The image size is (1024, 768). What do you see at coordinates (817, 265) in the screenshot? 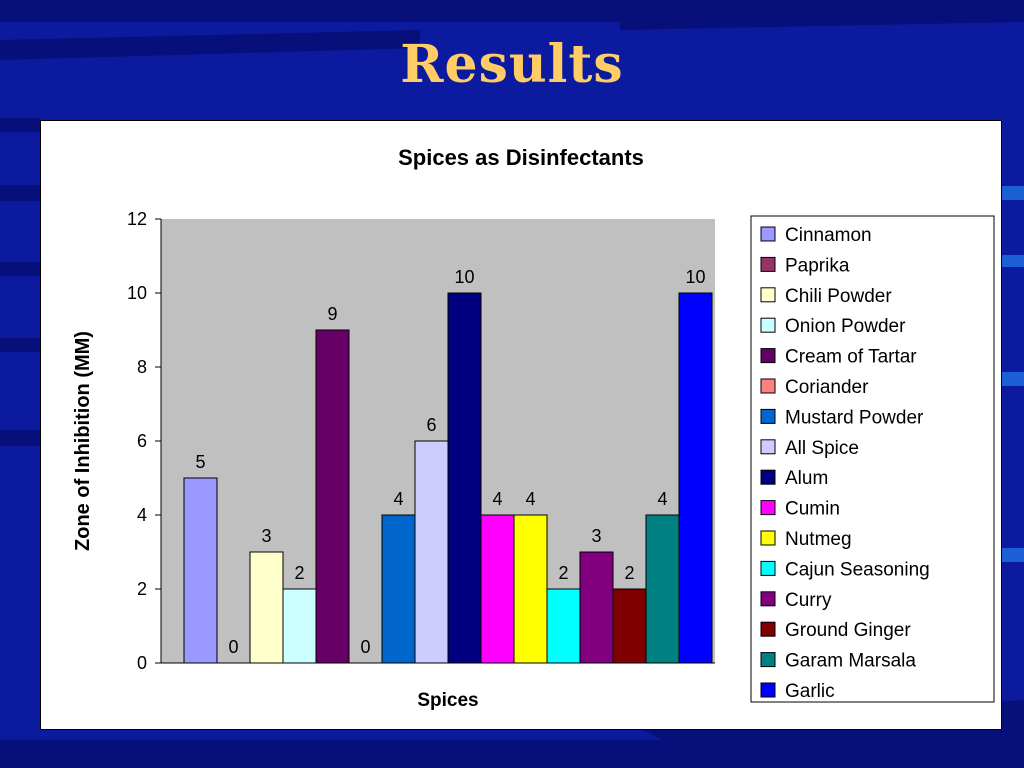
I see `legend-label: Paprika` at bounding box center [817, 265].